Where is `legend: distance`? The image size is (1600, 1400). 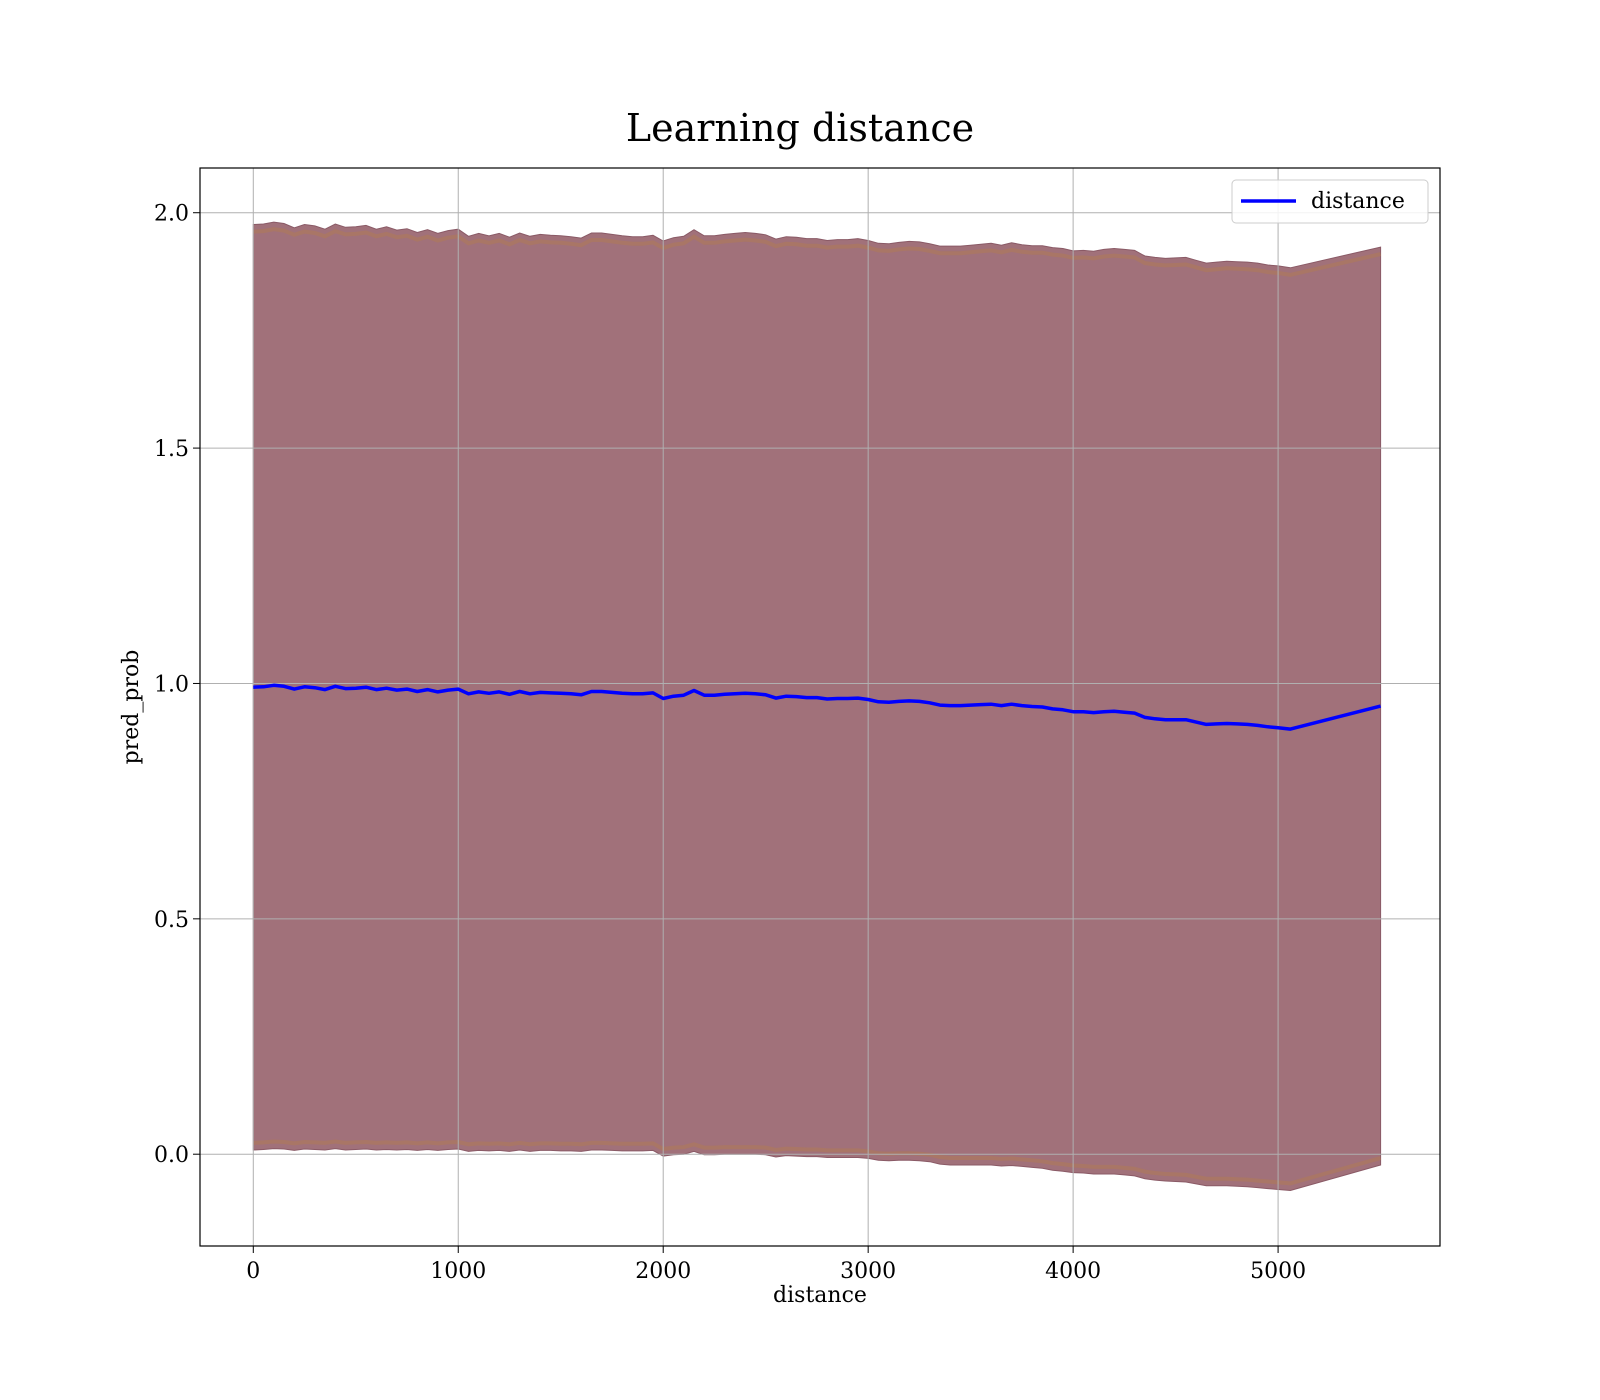 legend: distance is located at coordinates (1330, 201).